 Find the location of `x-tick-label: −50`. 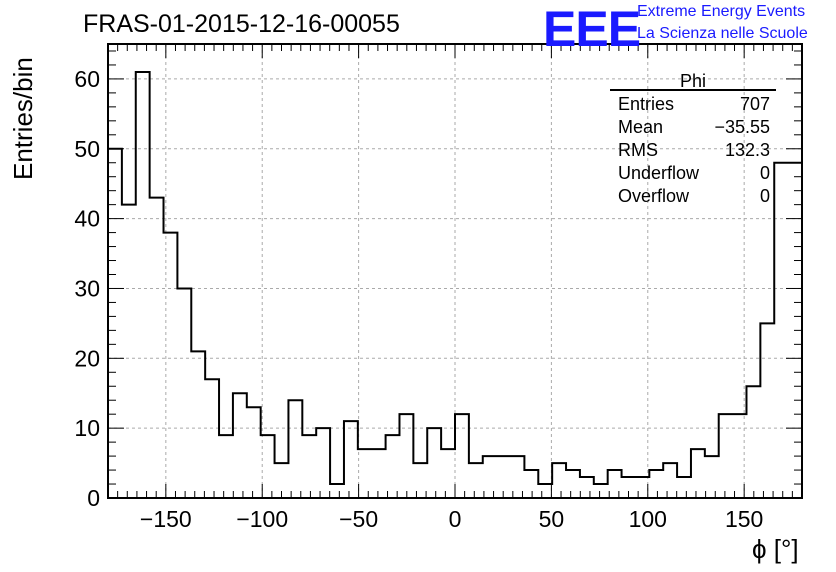

x-tick-label: −50 is located at coordinates (358, 519).